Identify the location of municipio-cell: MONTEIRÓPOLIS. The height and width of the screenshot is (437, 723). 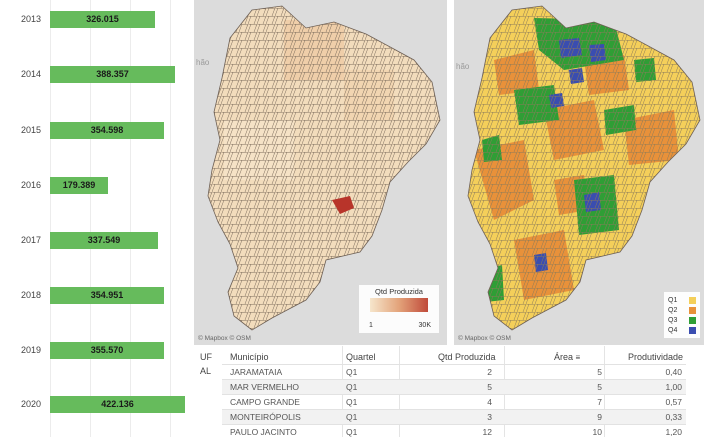
(265, 417).